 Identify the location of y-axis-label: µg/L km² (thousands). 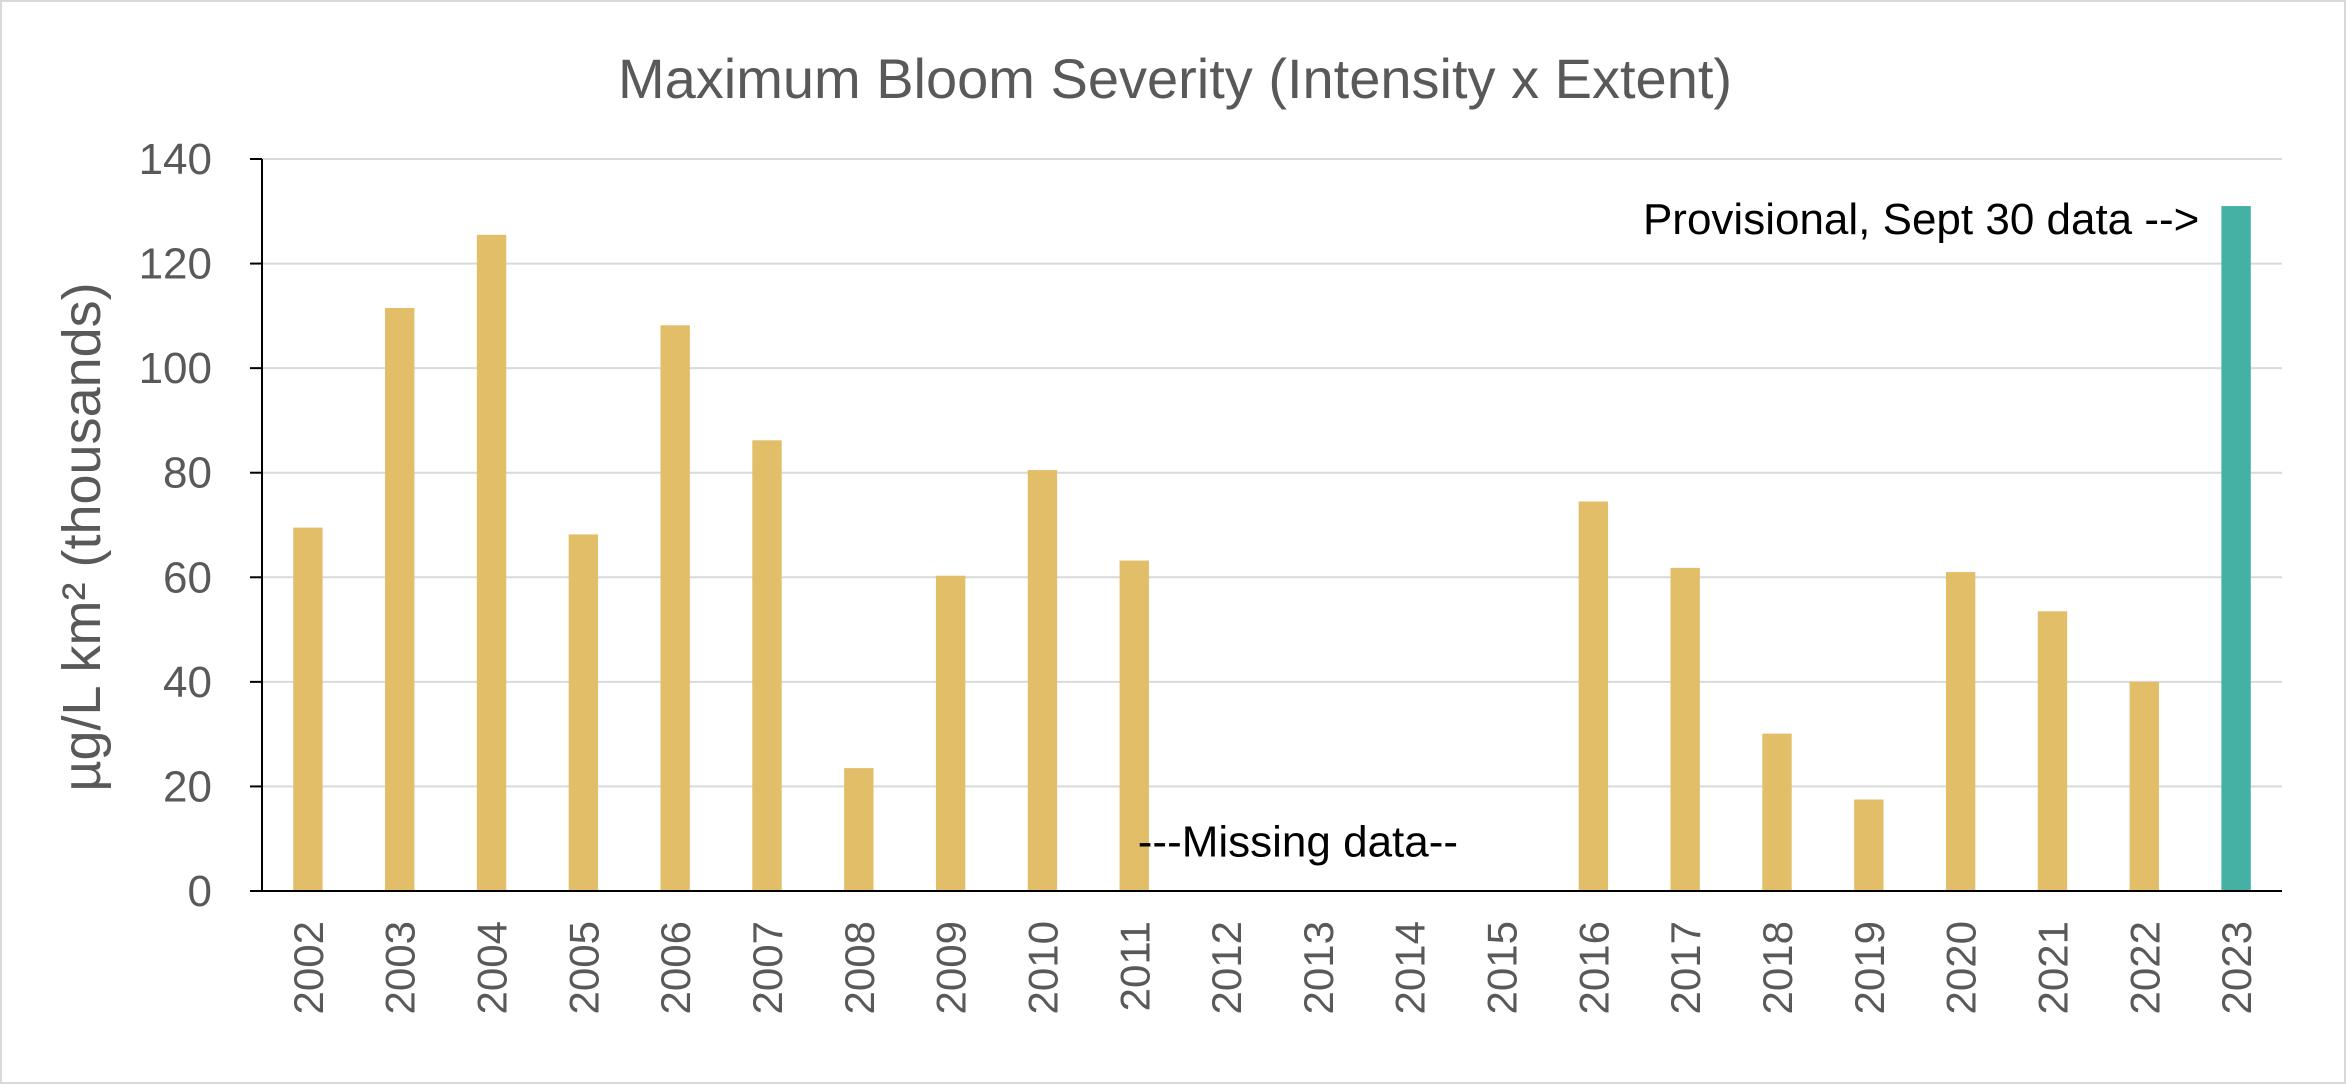
(82, 536).